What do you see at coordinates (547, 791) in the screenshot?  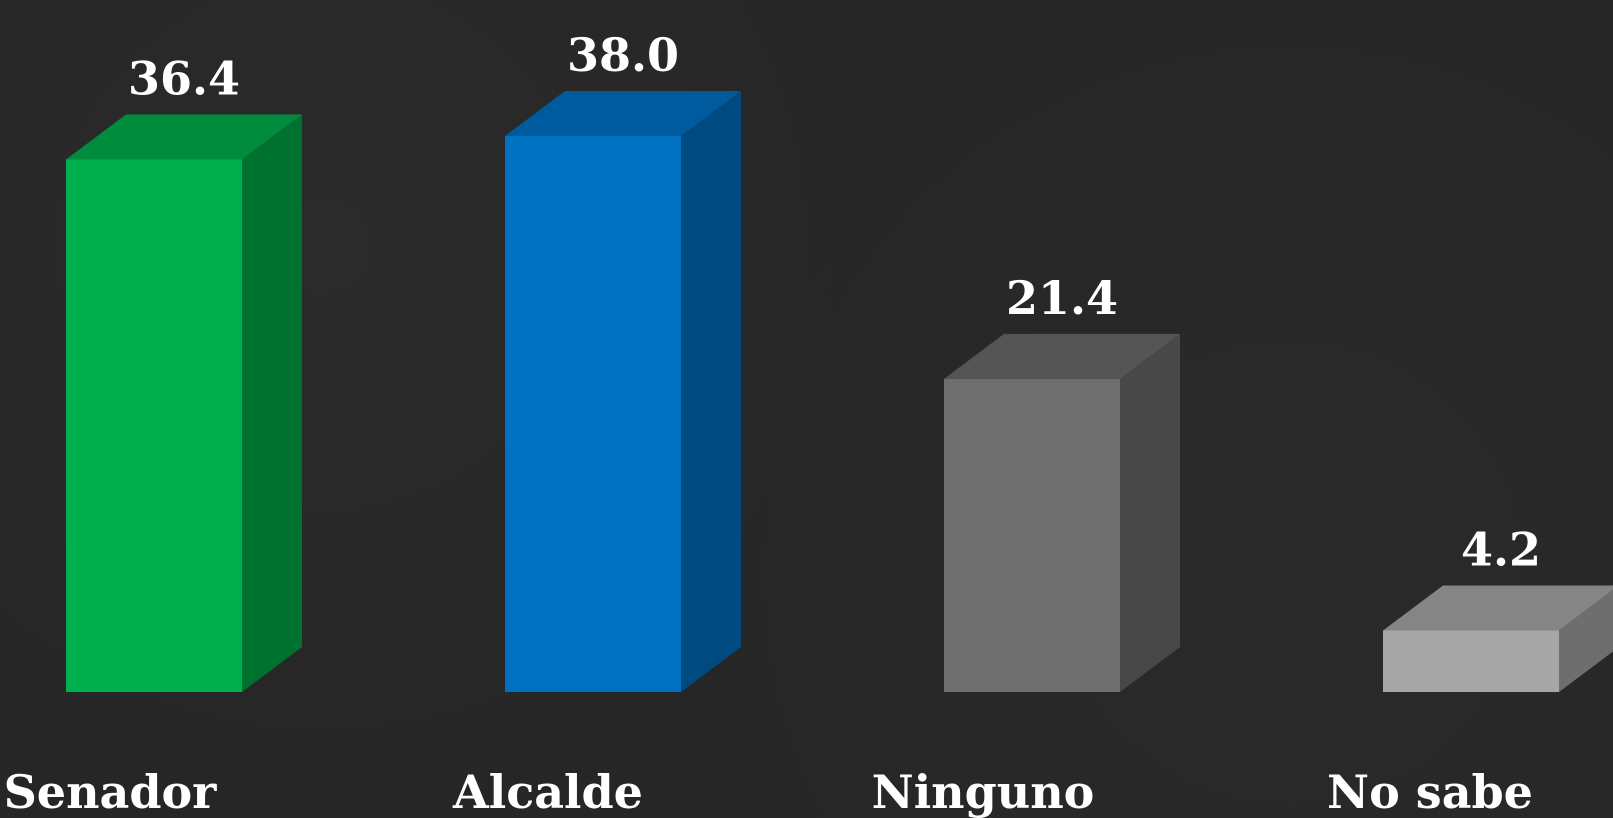 I see `category-label: Alcalde` at bounding box center [547, 791].